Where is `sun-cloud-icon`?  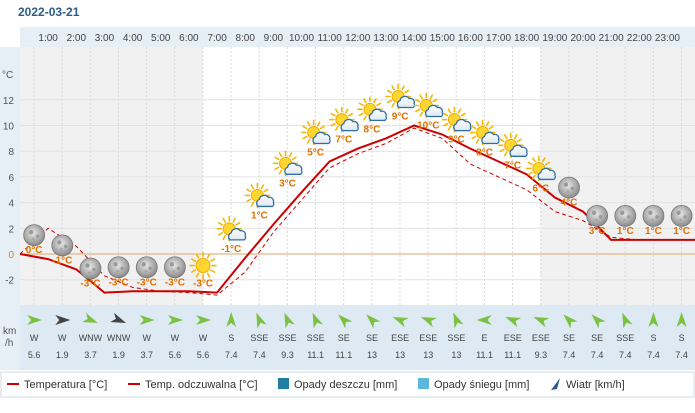
sun-cloud-icon is located at coordinates (287, 163).